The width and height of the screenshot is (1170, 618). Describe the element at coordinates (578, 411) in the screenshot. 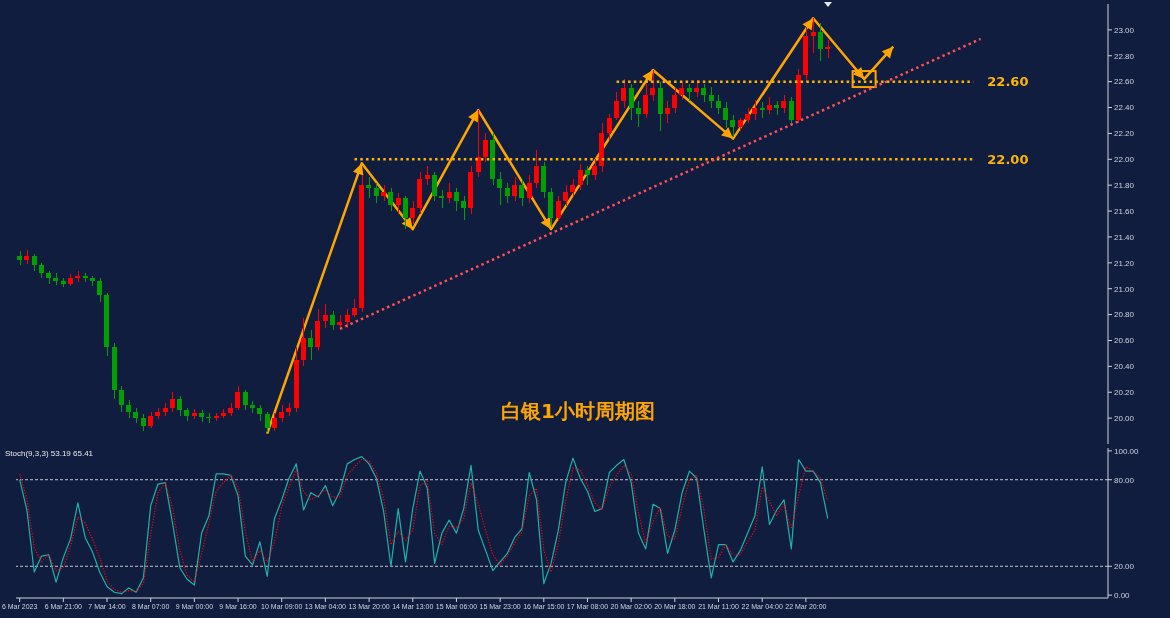

I see `text: 白银1小时周期图` at that location.